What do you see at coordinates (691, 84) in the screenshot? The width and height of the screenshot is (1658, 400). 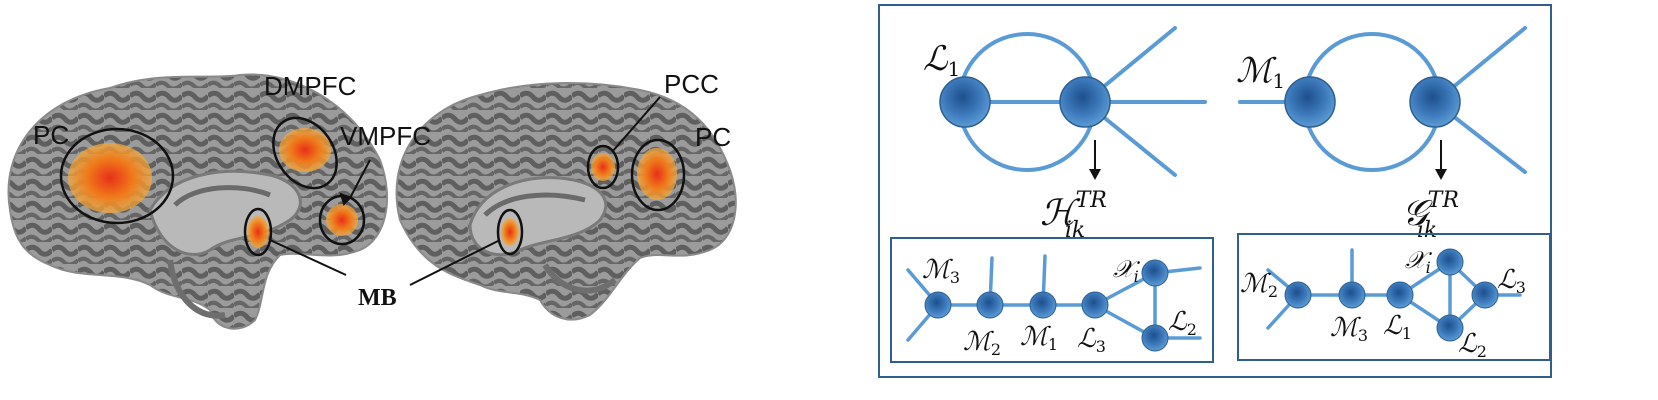 I see `label-pcc: PCC` at bounding box center [691, 84].